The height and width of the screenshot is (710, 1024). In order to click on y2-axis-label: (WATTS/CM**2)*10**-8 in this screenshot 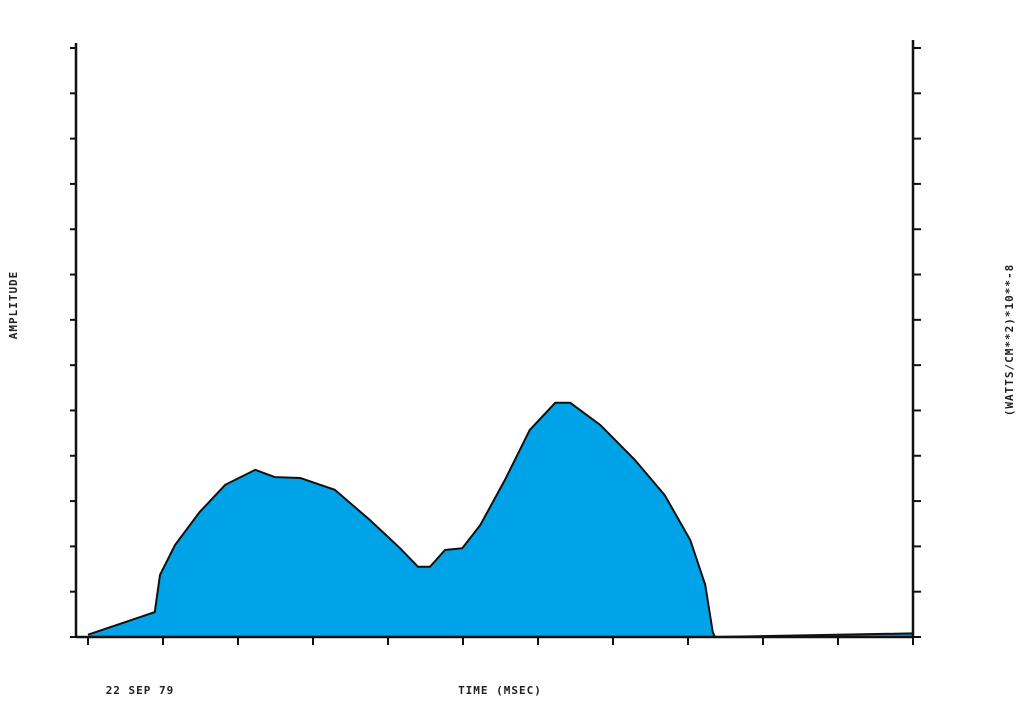, I will do `click(1009, 340)`.